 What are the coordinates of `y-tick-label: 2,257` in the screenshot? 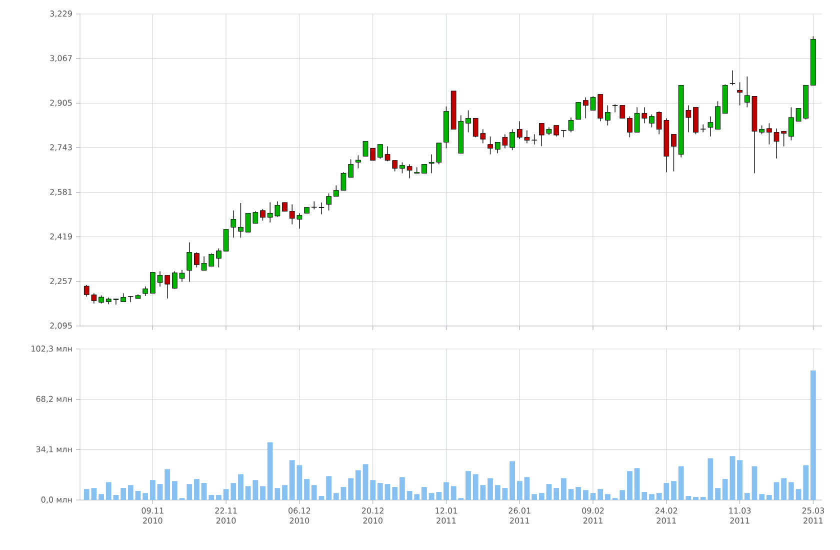 It's located at (61, 281).